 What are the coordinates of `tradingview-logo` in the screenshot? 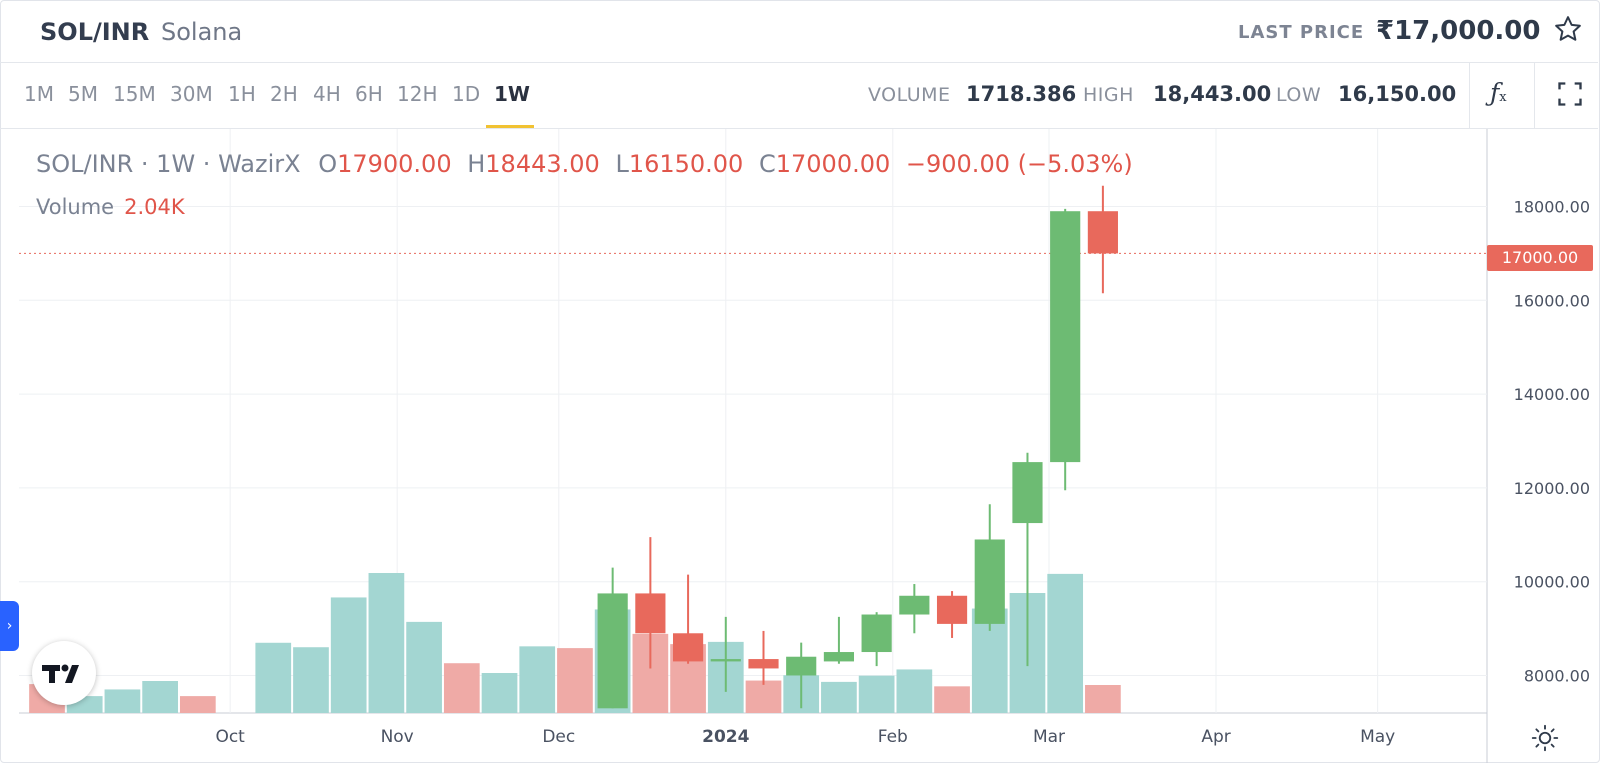 It's located at (64, 673).